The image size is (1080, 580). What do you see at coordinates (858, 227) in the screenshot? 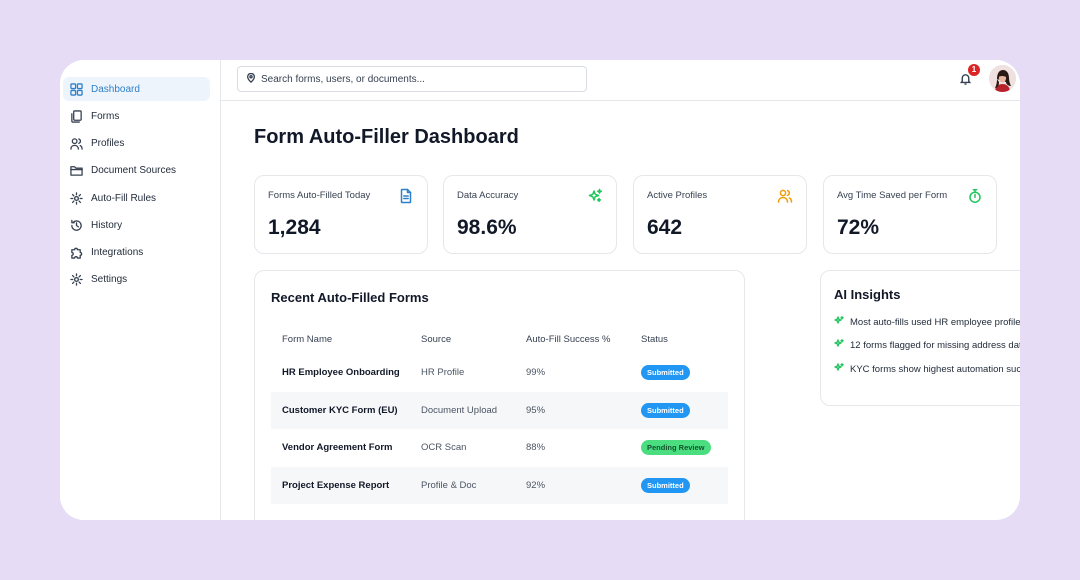
I see `stat-value: 72%` at bounding box center [858, 227].